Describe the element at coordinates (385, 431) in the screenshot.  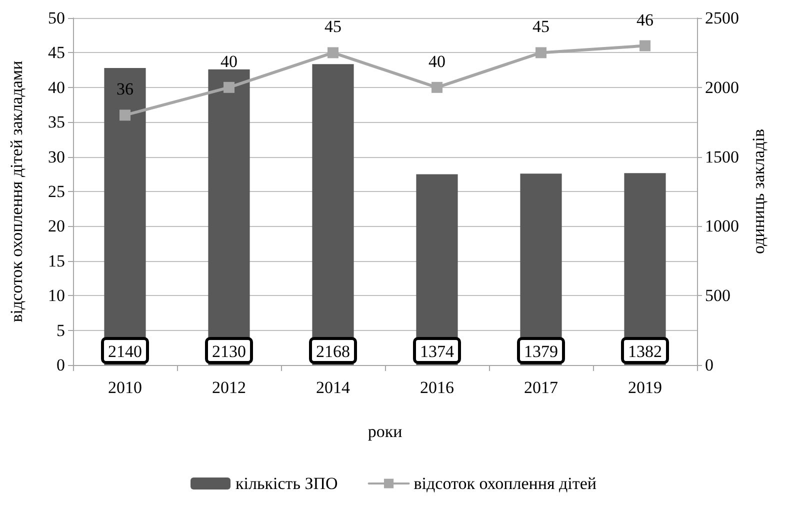
I see `x-axis-title: роки` at that location.